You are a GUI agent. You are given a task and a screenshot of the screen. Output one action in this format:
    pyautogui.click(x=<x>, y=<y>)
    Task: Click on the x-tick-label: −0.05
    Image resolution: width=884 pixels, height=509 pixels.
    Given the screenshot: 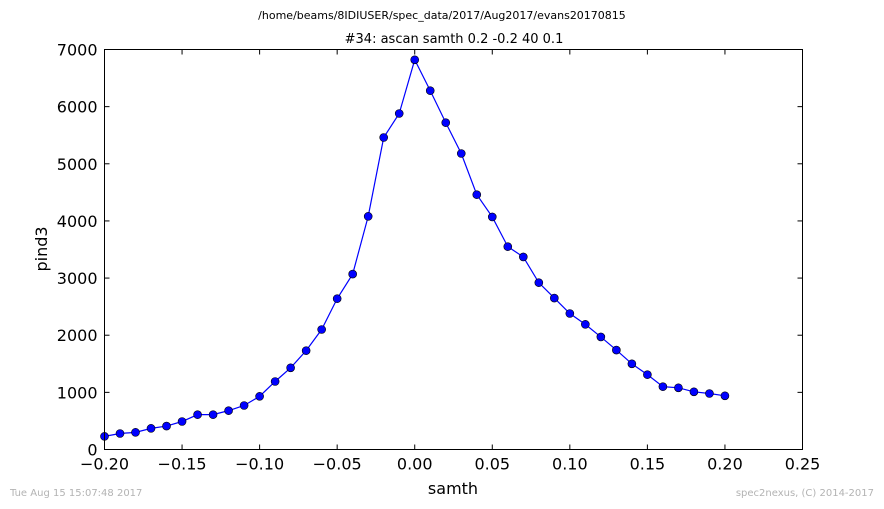 What is the action you would take?
    pyautogui.click(x=337, y=464)
    